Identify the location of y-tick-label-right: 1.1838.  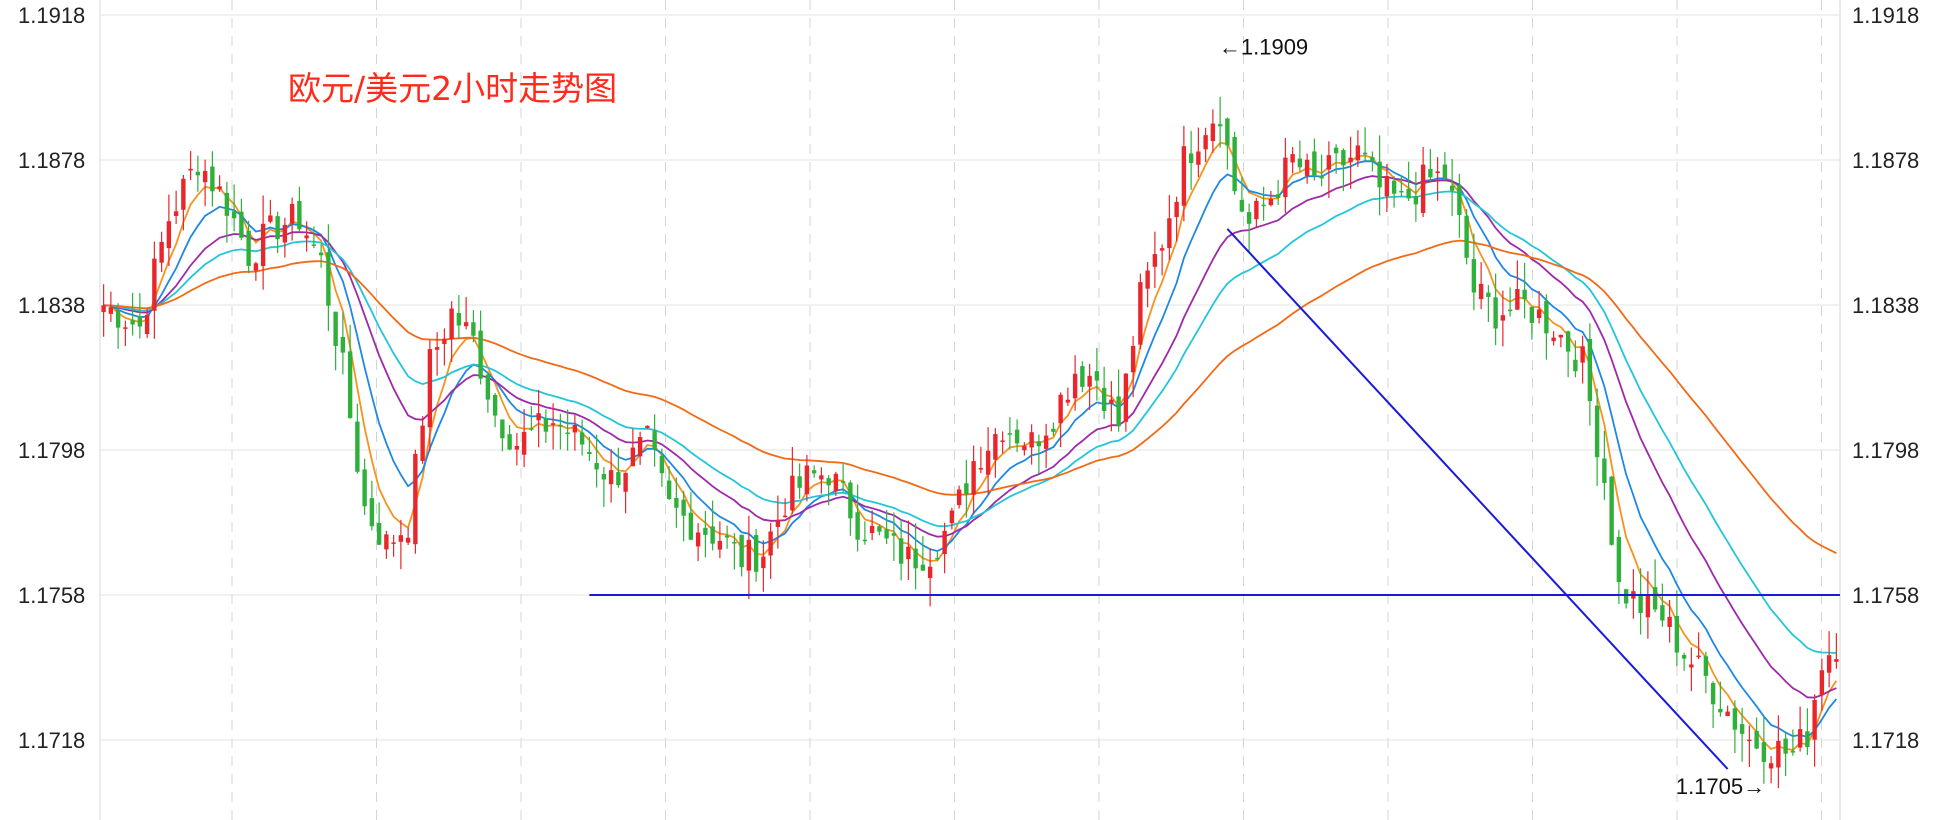
(1885, 305).